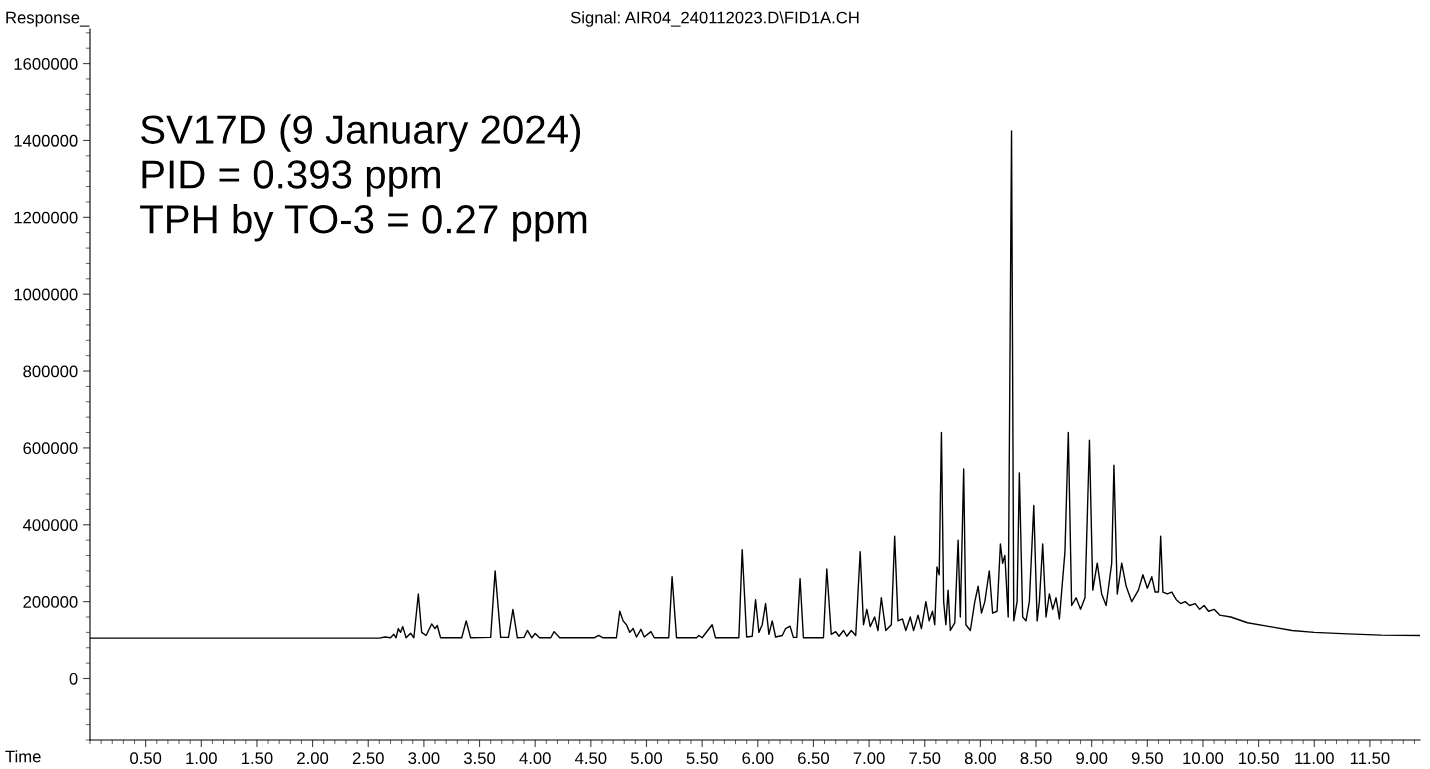 This screenshot has width=1430, height=769. I want to click on y-tick-label: 200000, so click(50, 602).